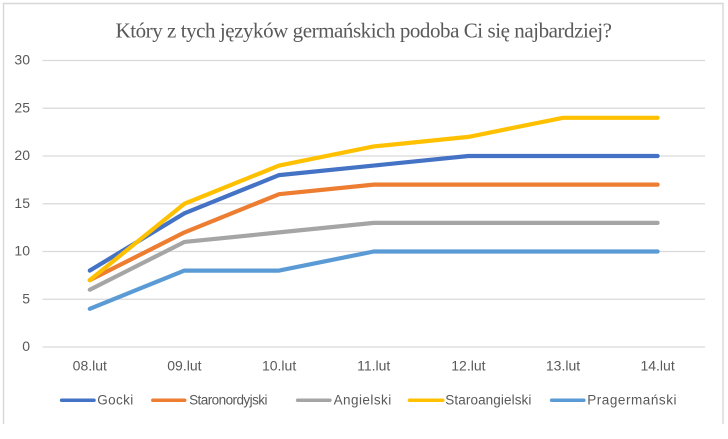 This screenshot has width=728, height=439. I want to click on svg-text: 11.lut, so click(373, 366).